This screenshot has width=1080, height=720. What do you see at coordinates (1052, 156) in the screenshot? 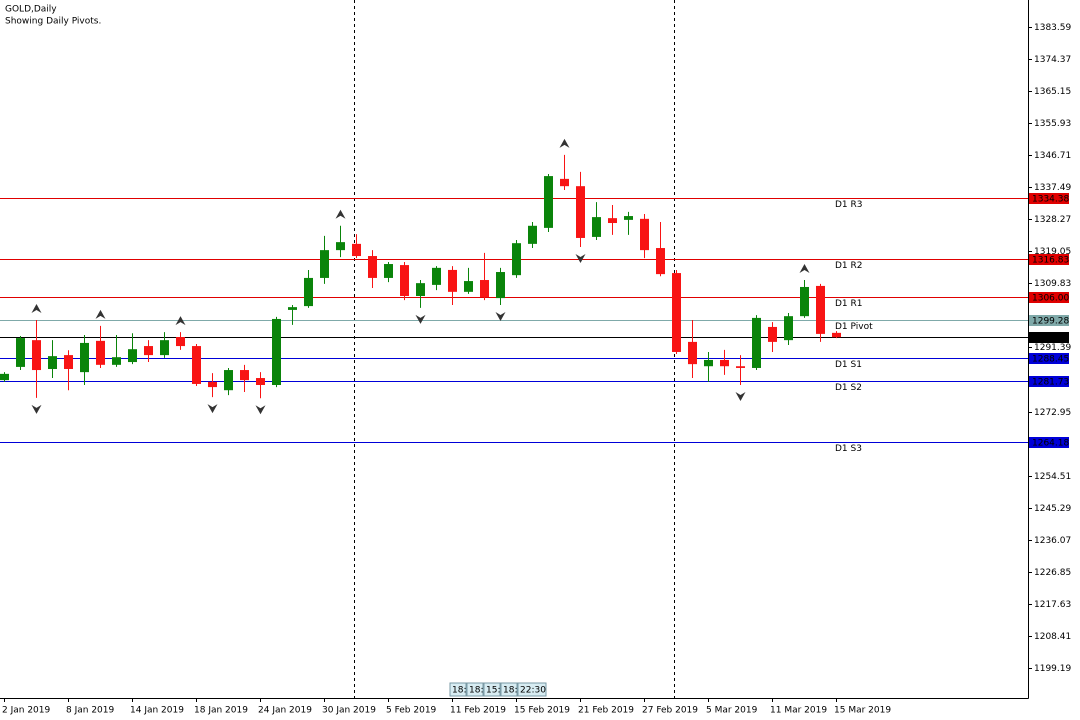
I see `y-tick-label: 1346.71` at bounding box center [1052, 156].